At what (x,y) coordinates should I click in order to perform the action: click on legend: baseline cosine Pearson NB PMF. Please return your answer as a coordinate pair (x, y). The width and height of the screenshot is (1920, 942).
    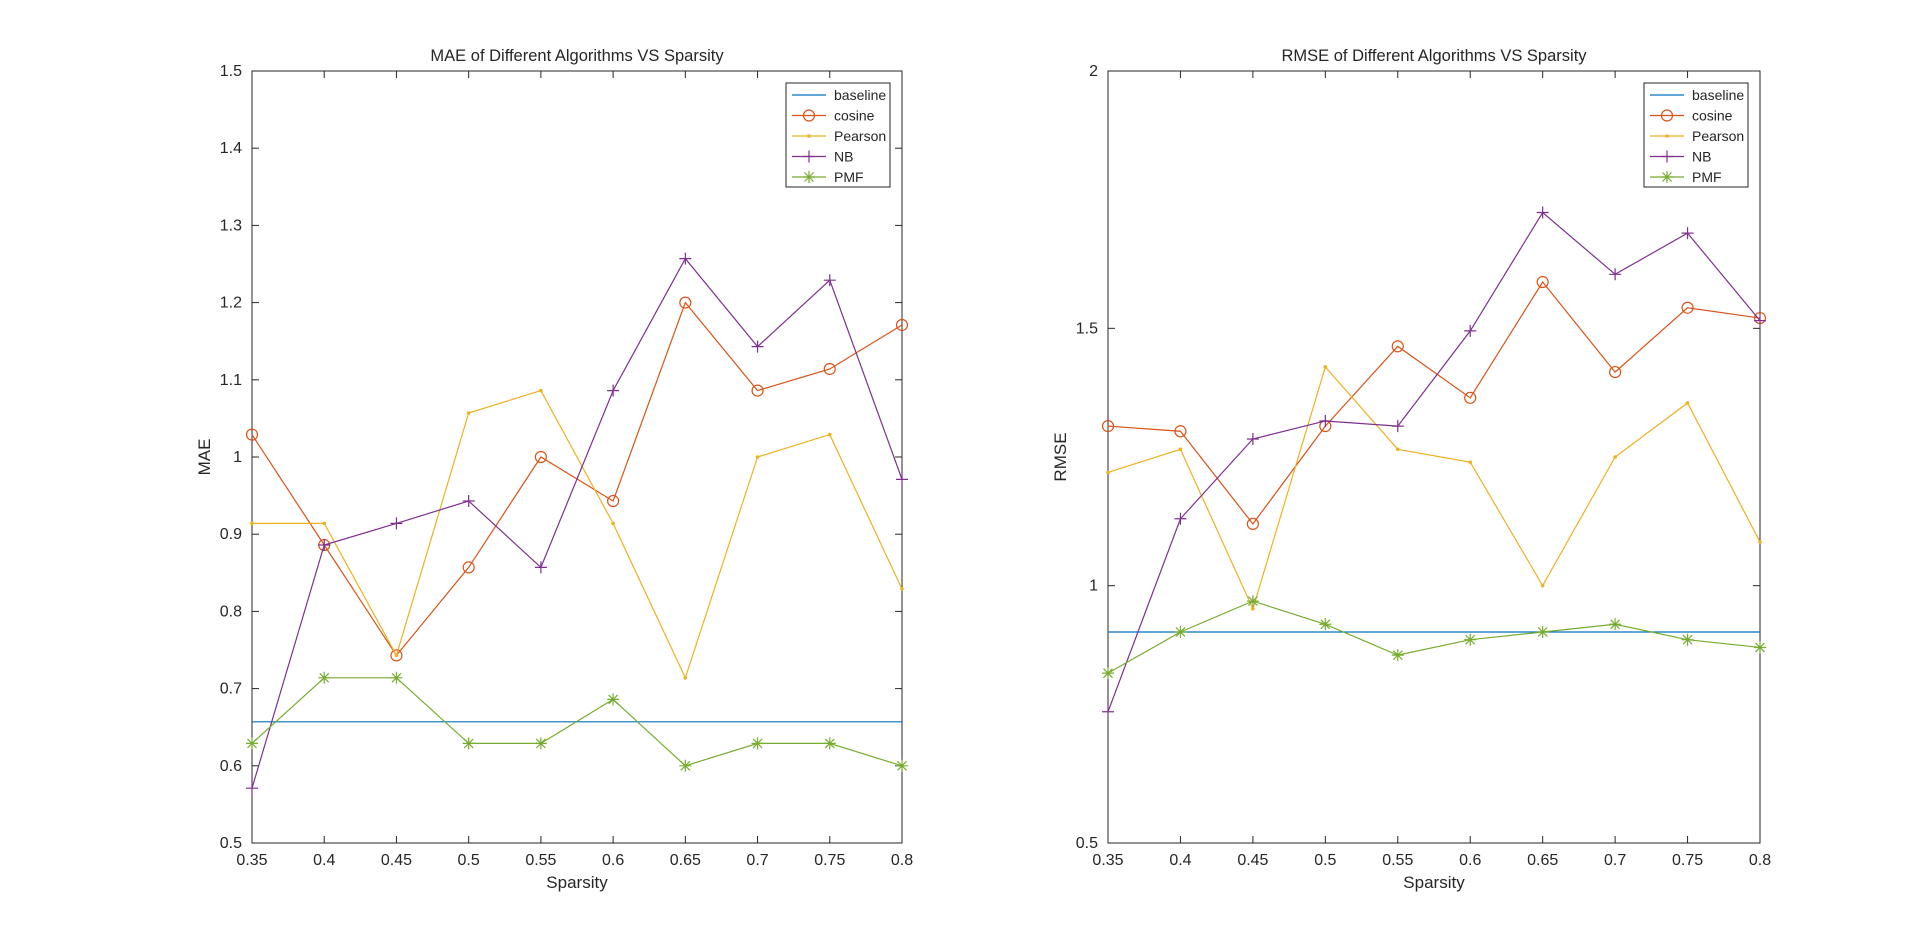
    Looking at the image, I should click on (1696, 135).